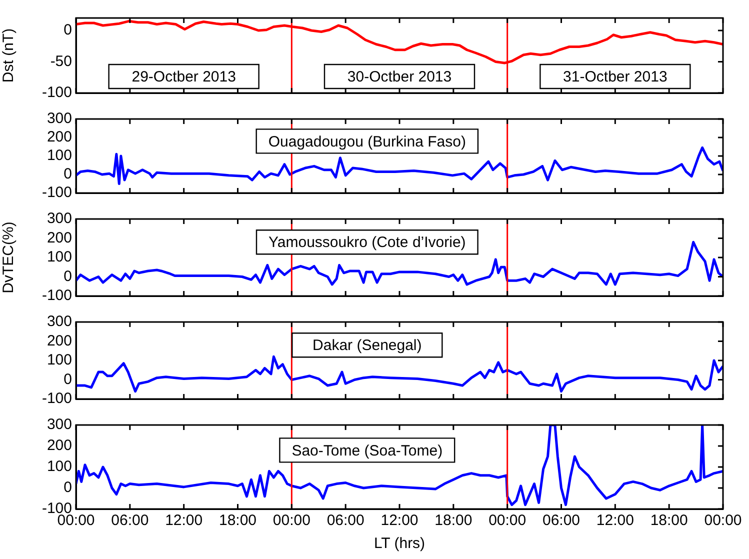 This screenshot has width=749, height=559. Describe the element at coordinates (615, 77) in the screenshot. I see `annotation: 31-Octber 2013` at that location.